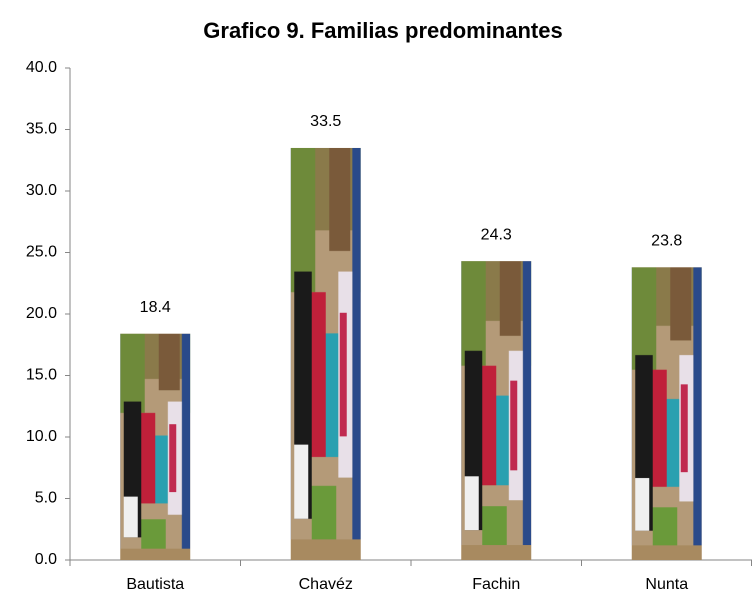 The height and width of the screenshot is (594, 752). I want to click on x-tick-label: Fachin, so click(496, 584).